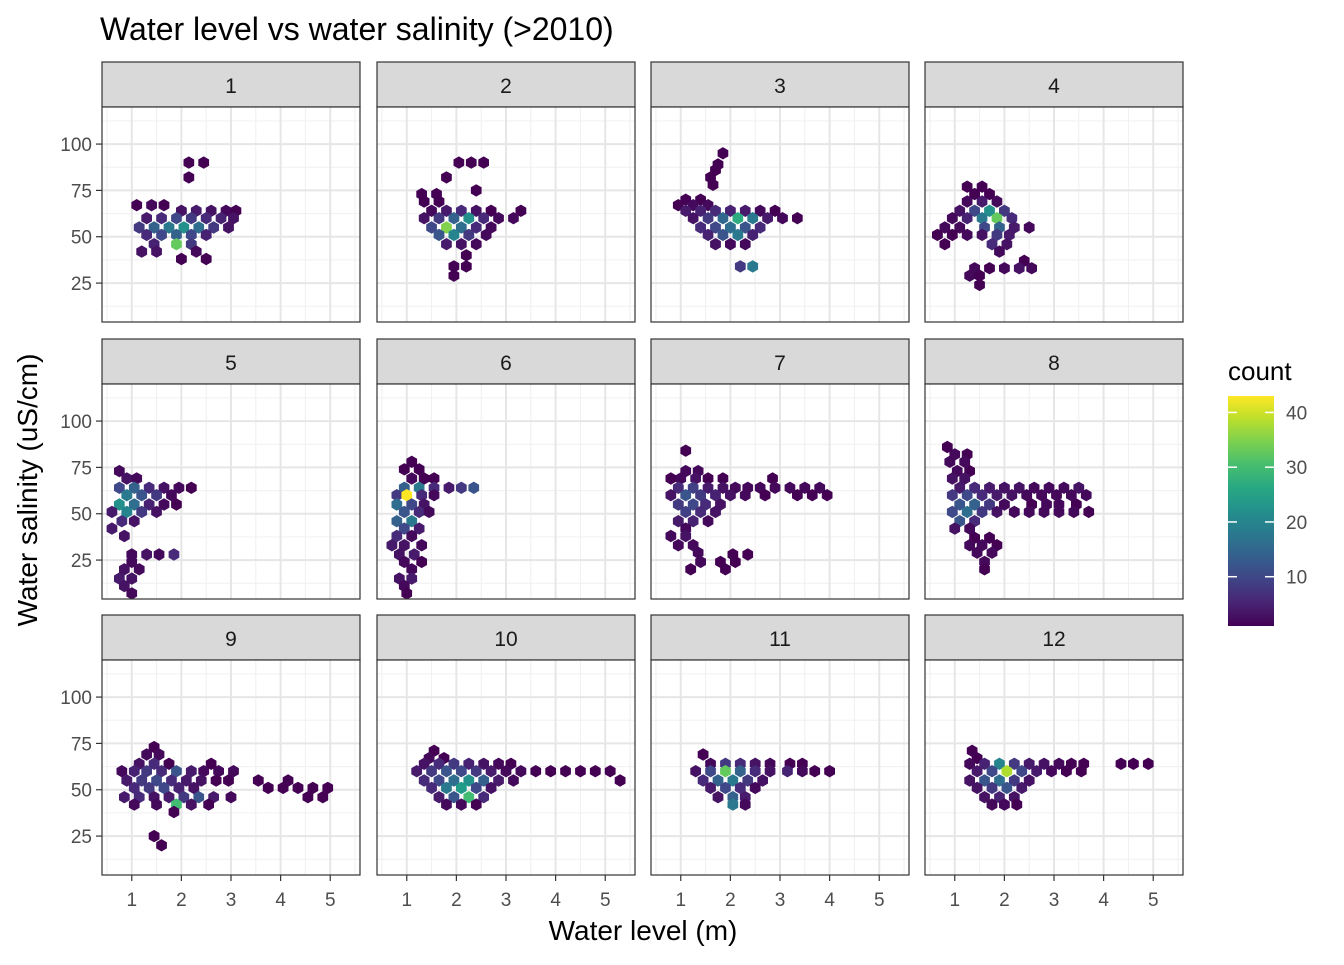 This screenshot has width=1344, height=965. Describe the element at coordinates (1054, 86) in the screenshot. I see `facet-strip-label: 4` at that location.